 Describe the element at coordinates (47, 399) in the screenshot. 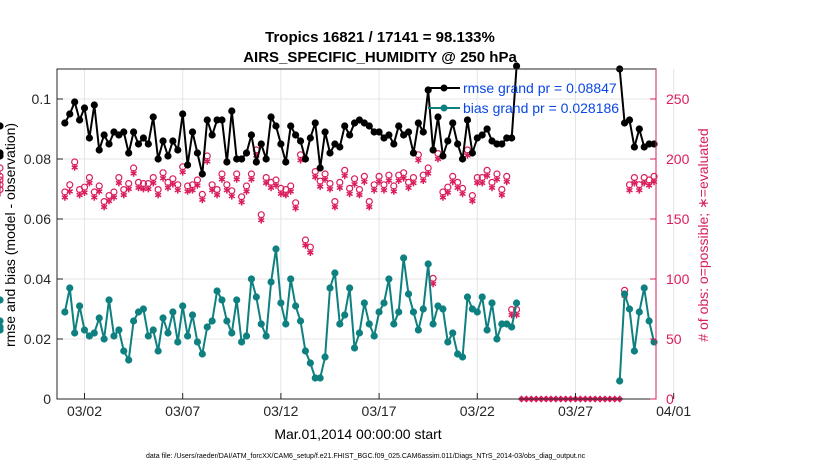

I see `y-left-tick-label: 0` at that location.